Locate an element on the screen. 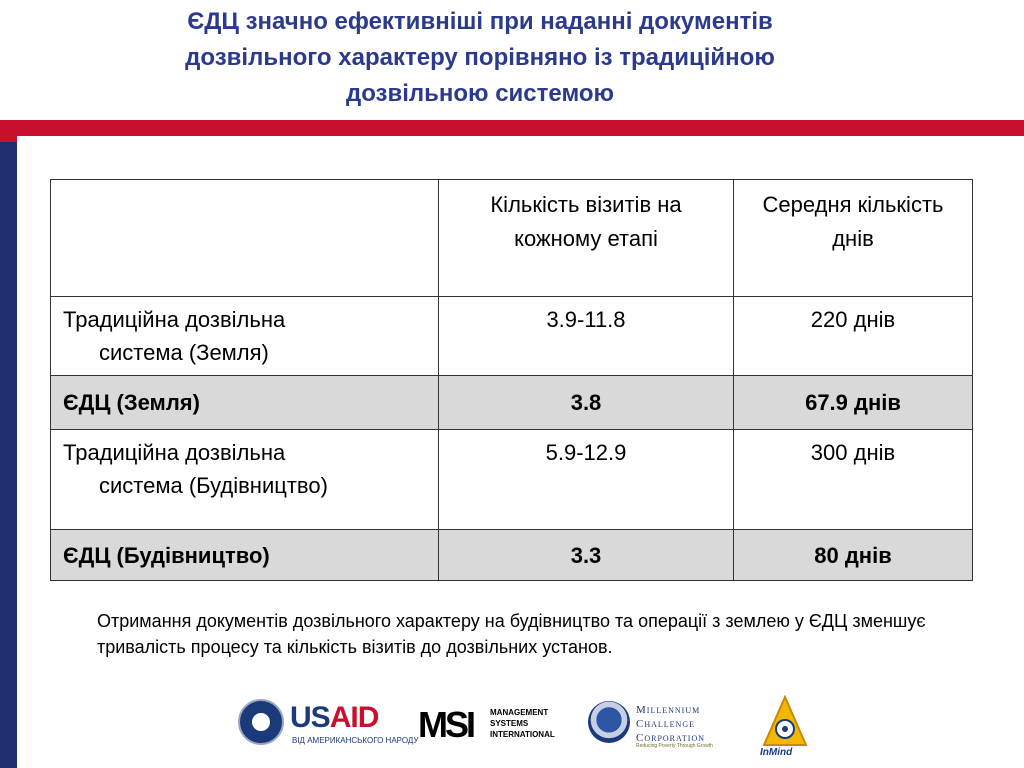 The image size is (1024, 768). row-label-line-1: ЄДЦ (Земля) is located at coordinates (131, 402).